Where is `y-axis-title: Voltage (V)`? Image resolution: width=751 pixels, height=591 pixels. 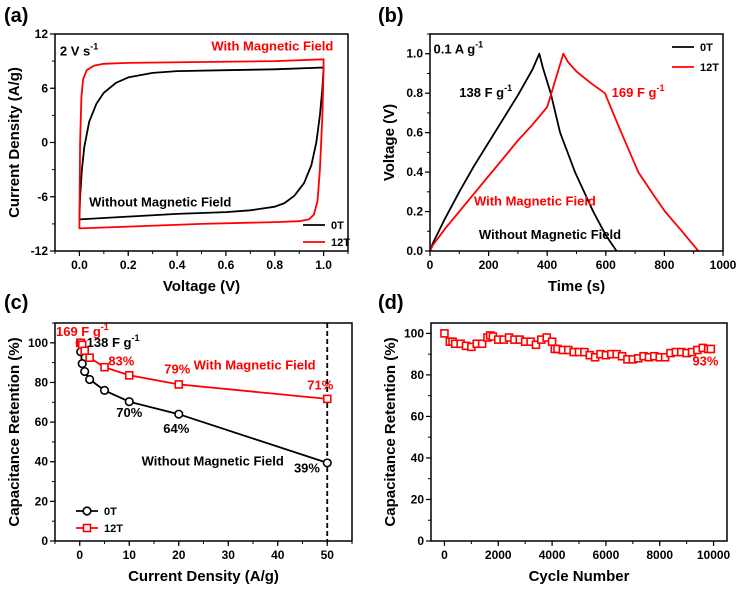 y-axis-title: Voltage (V) is located at coordinates (389, 142).